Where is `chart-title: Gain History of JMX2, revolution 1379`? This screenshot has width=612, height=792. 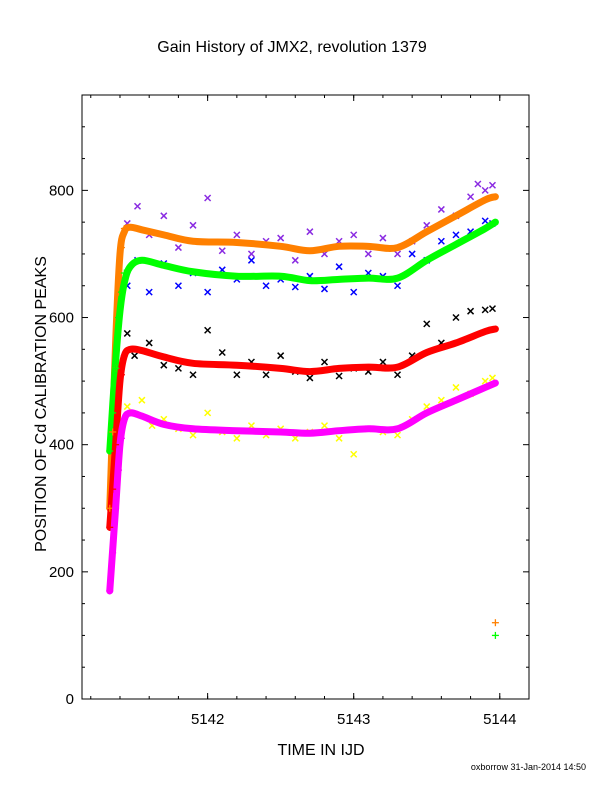
chart-title: Gain History of JMX2, revolution 1379 is located at coordinates (292, 47).